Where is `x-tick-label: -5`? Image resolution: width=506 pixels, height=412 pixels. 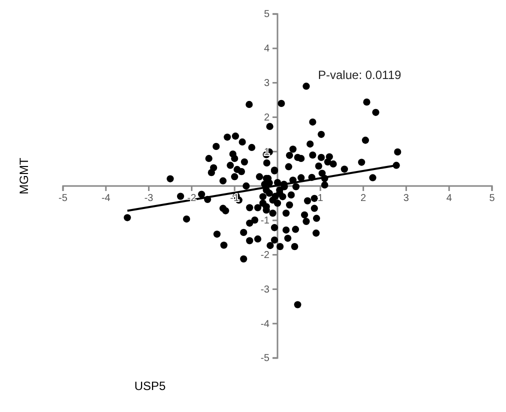 x-tick-label: -5 is located at coordinates (63, 198).